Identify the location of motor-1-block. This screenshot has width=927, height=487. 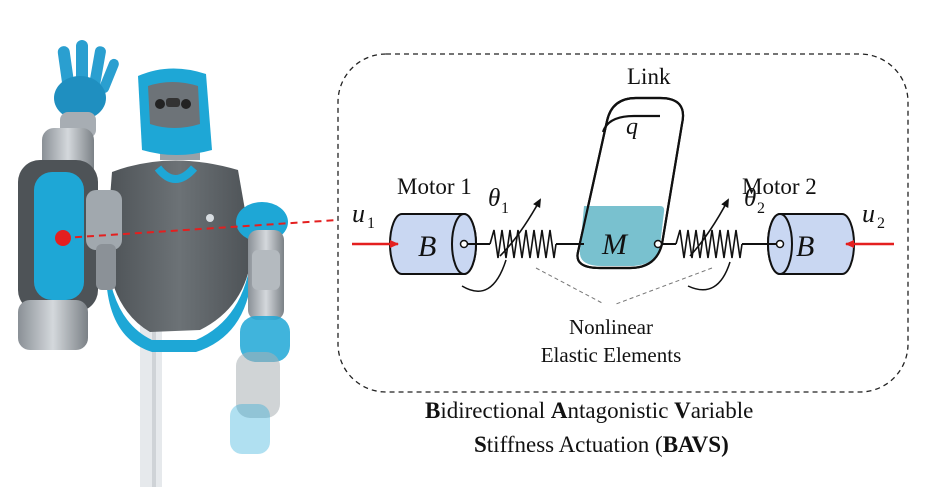
(433, 244).